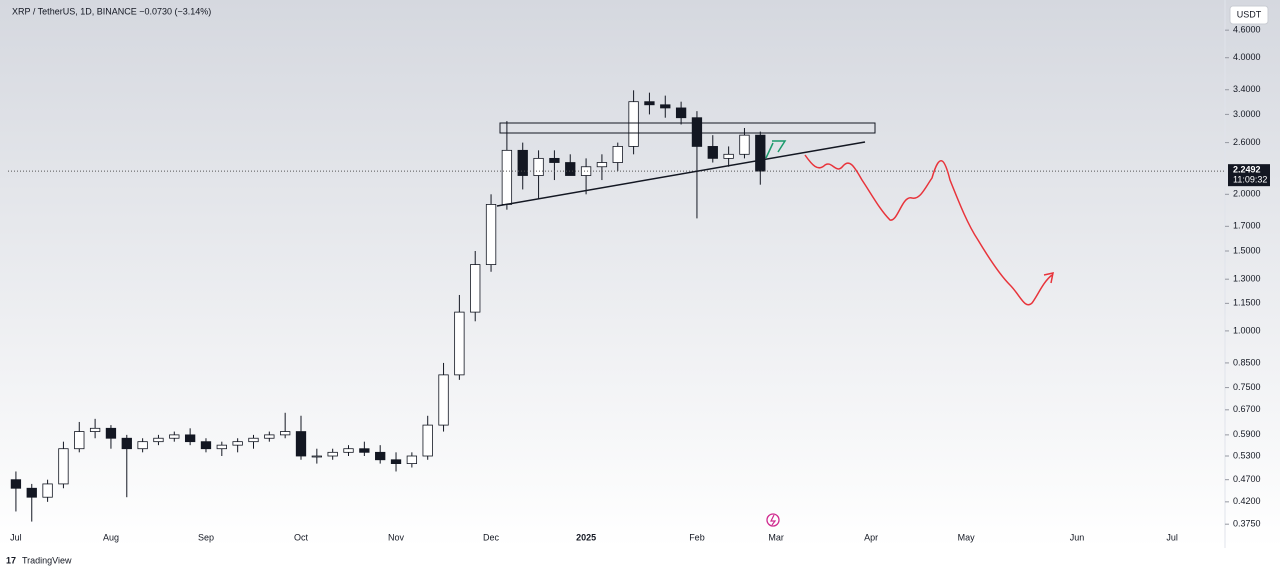  What do you see at coordinates (1247, 330) in the screenshot?
I see `y-tick-label: 1.0000` at bounding box center [1247, 330].